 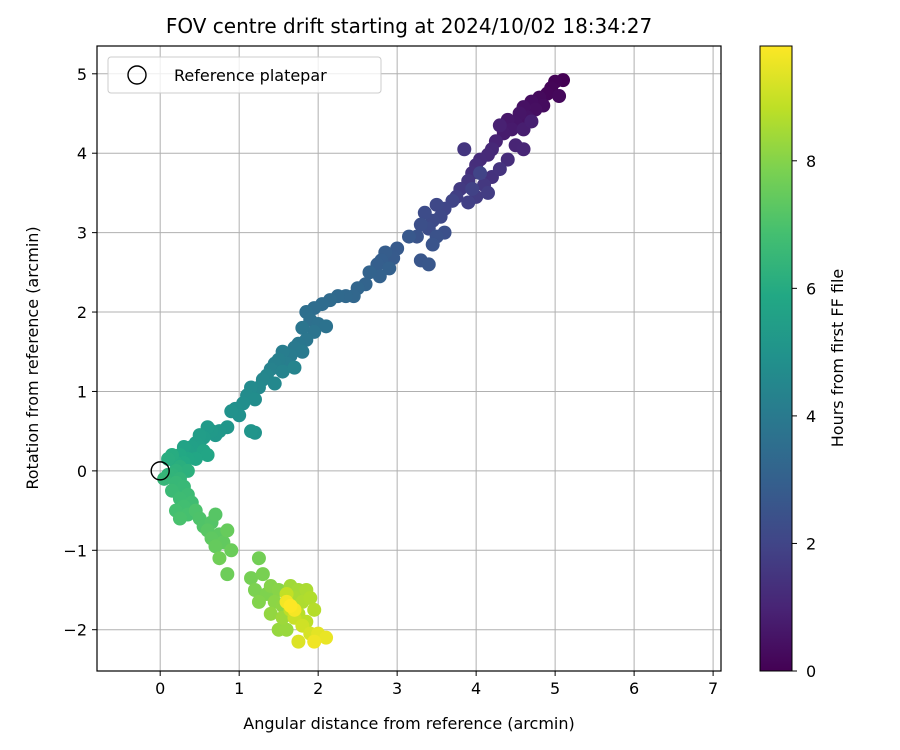 I want to click on y-tick-label: 4, so click(x=82, y=153).